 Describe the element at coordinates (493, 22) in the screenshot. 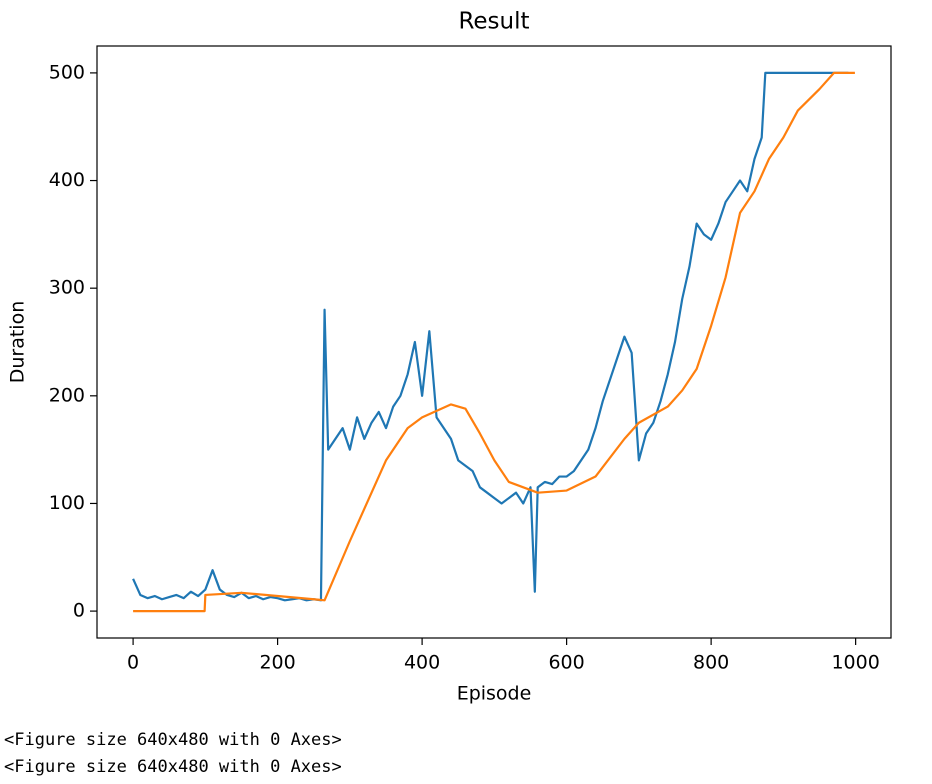

I see `chart-title: Result` at that location.